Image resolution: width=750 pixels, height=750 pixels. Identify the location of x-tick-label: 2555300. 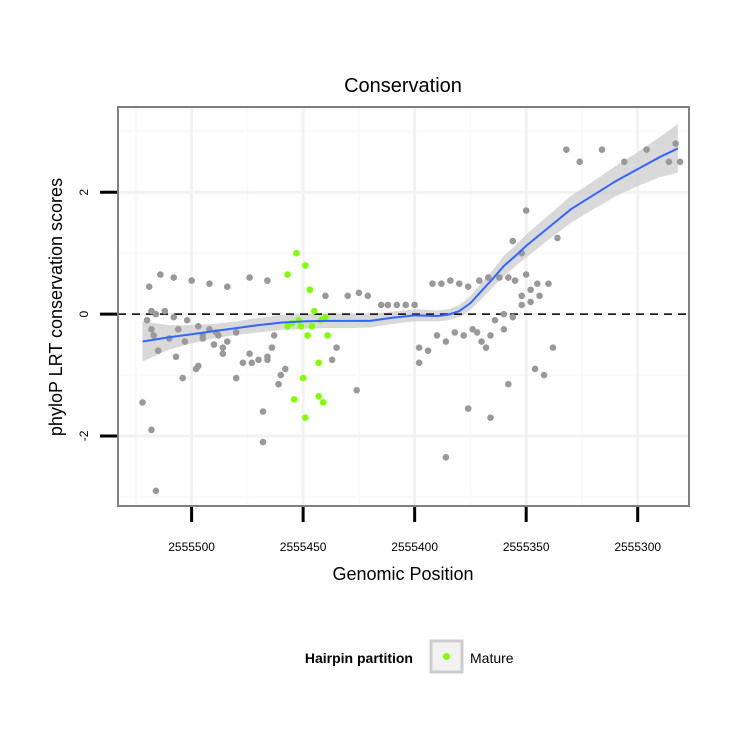
(637, 547).